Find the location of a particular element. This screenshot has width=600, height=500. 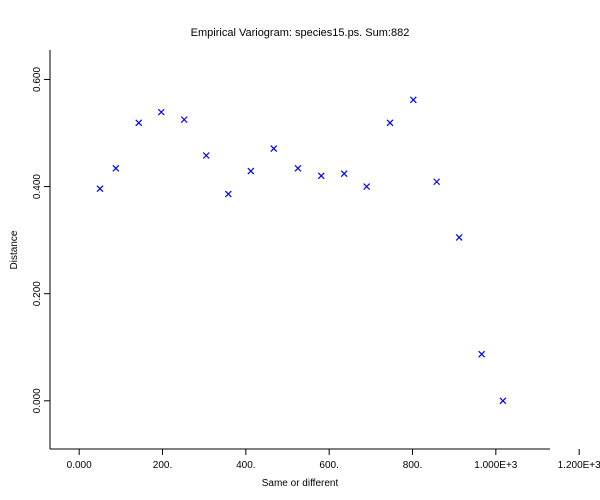

y-tick-label: 0.400 is located at coordinates (37, 186).